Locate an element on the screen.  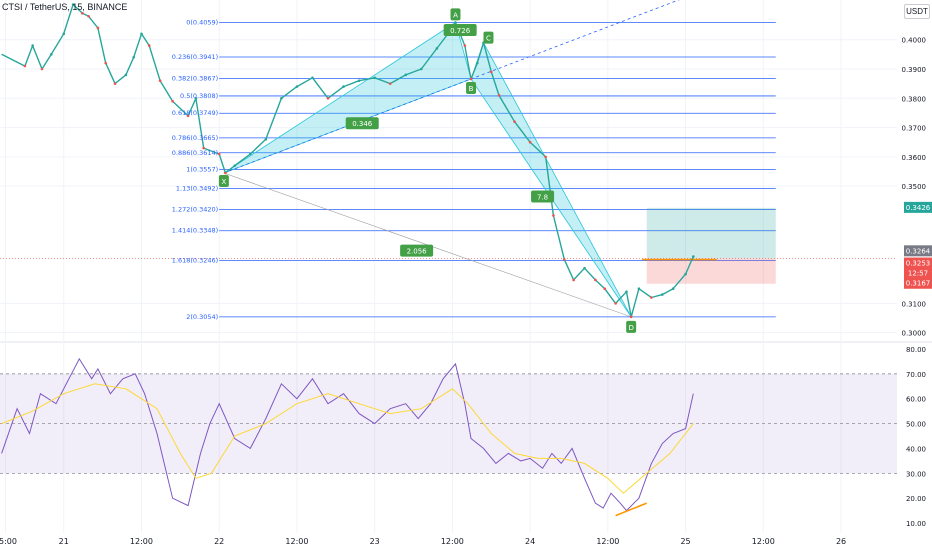
pattern-point-label: D is located at coordinates (630, 328).